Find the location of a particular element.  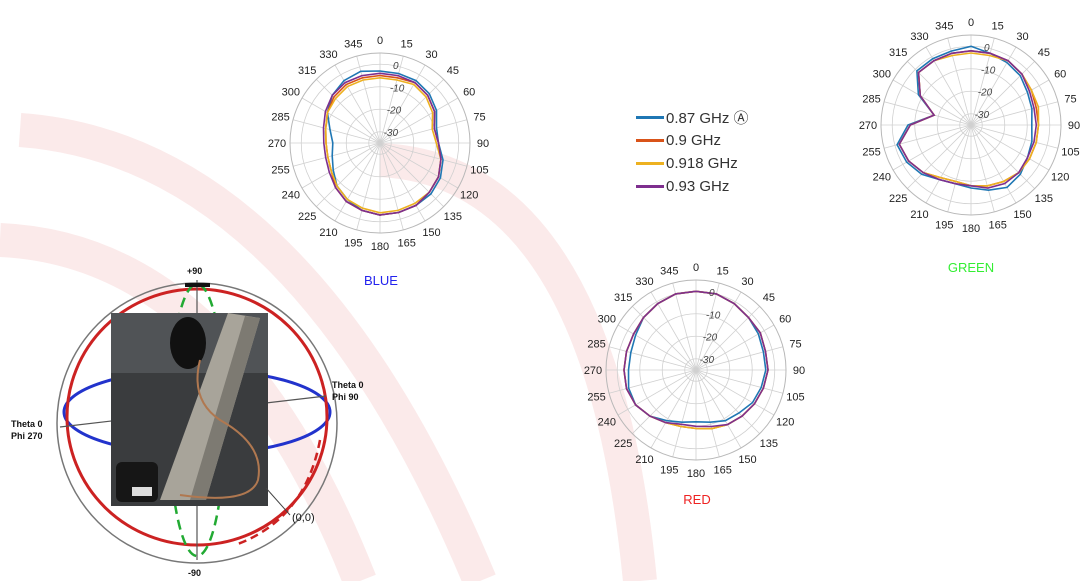

wooden-post-shade is located at coordinates (225, 408).